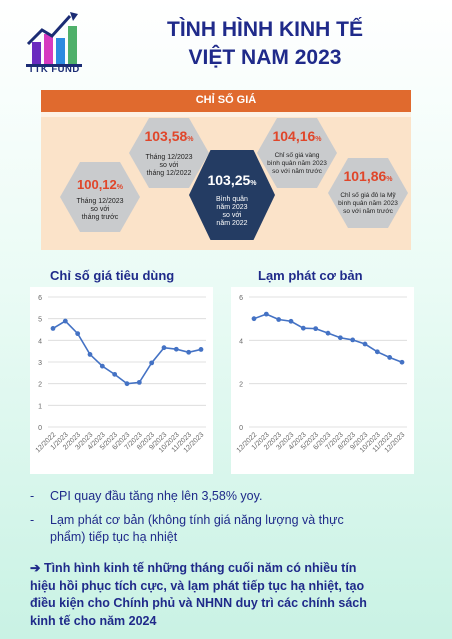 Image resolution: width=452 pixels, height=639 pixels. What do you see at coordinates (169, 165) in the screenshot?
I see `price-caption: Tháng 12/2023 so với tháng 12/2022` at bounding box center [169, 165].